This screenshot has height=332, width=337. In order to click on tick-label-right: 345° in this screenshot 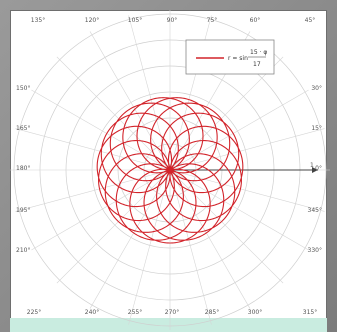, I will do `click(315, 210)`.